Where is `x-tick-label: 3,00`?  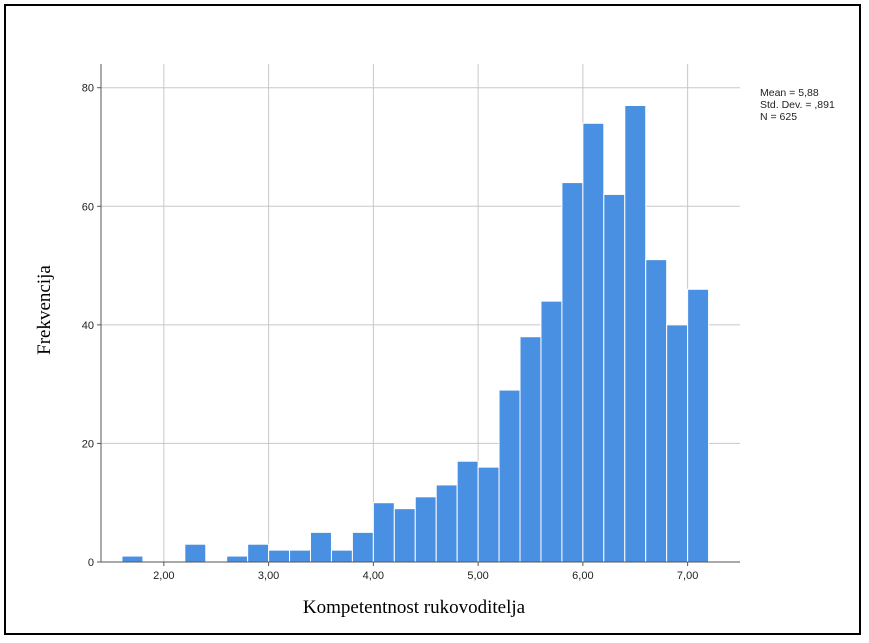
x-tick-label: 3,00 is located at coordinates (268, 576).